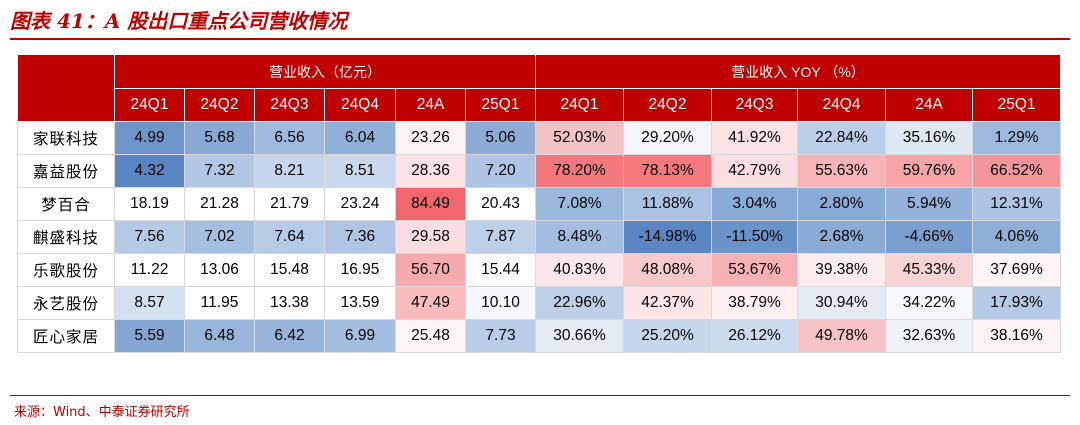 This screenshot has width=1080, height=425. Describe the element at coordinates (289, 303) in the screenshot. I see `revenue-value-cell: 13.38` at that location.